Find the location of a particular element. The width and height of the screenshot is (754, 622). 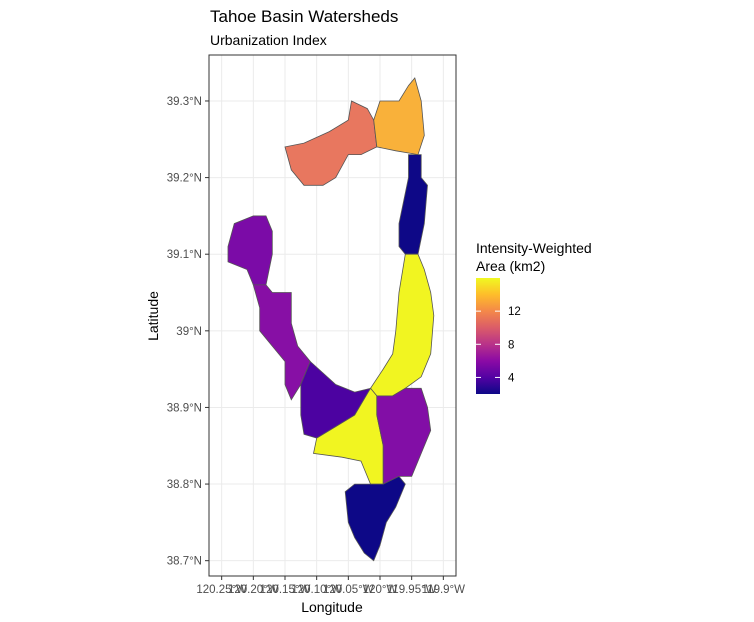

y-tick-label: 39.1°N is located at coordinates (184, 255).